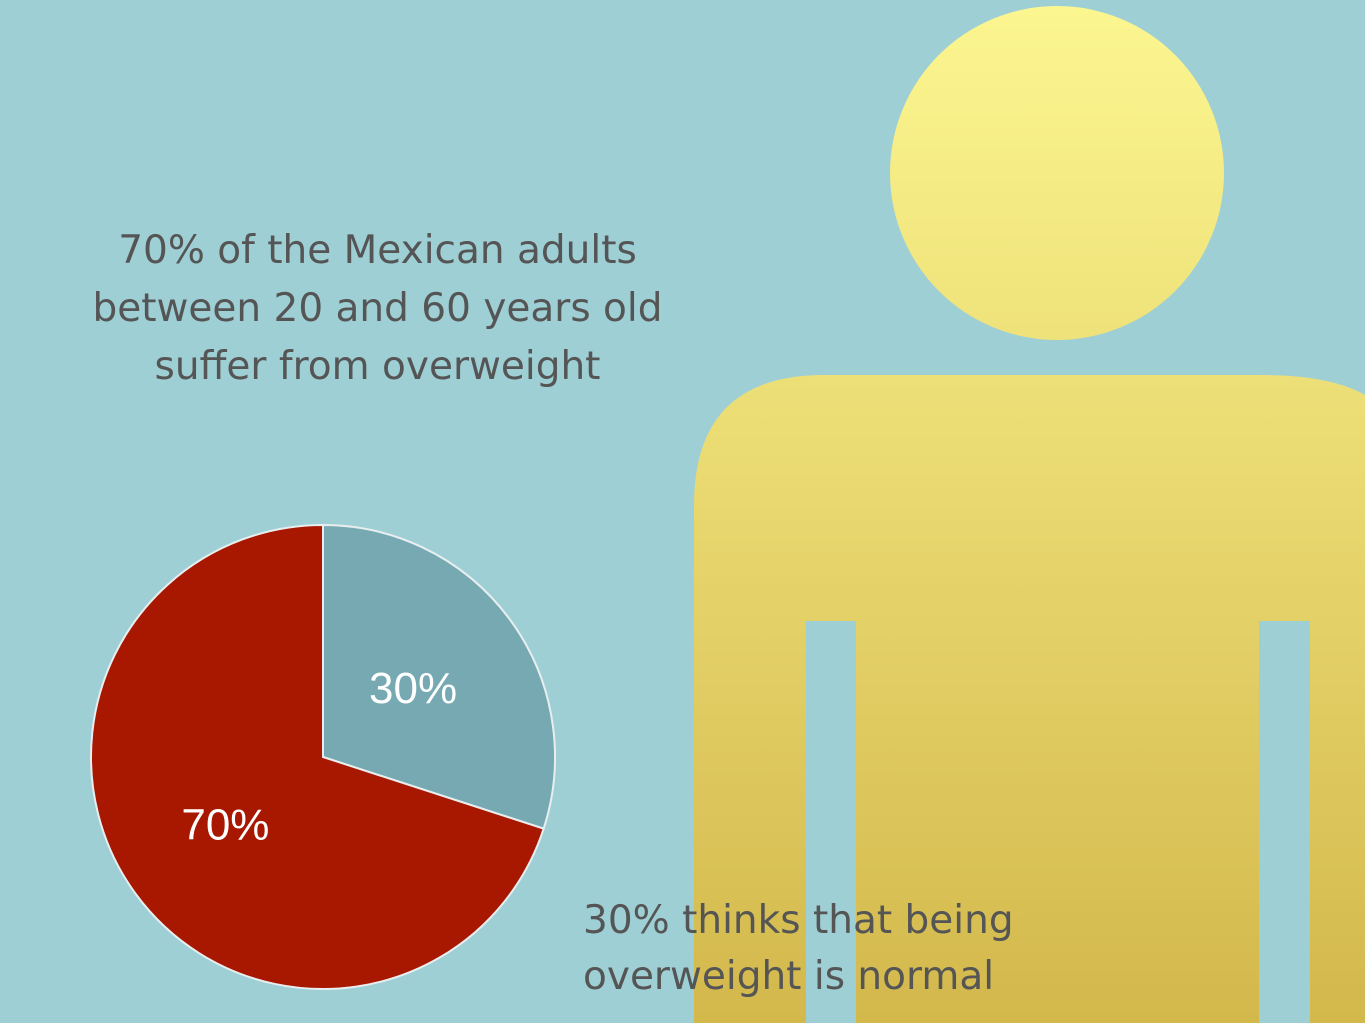 This screenshot has height=1023, width=1365. I want to click on person-head, so click(1057, 173).